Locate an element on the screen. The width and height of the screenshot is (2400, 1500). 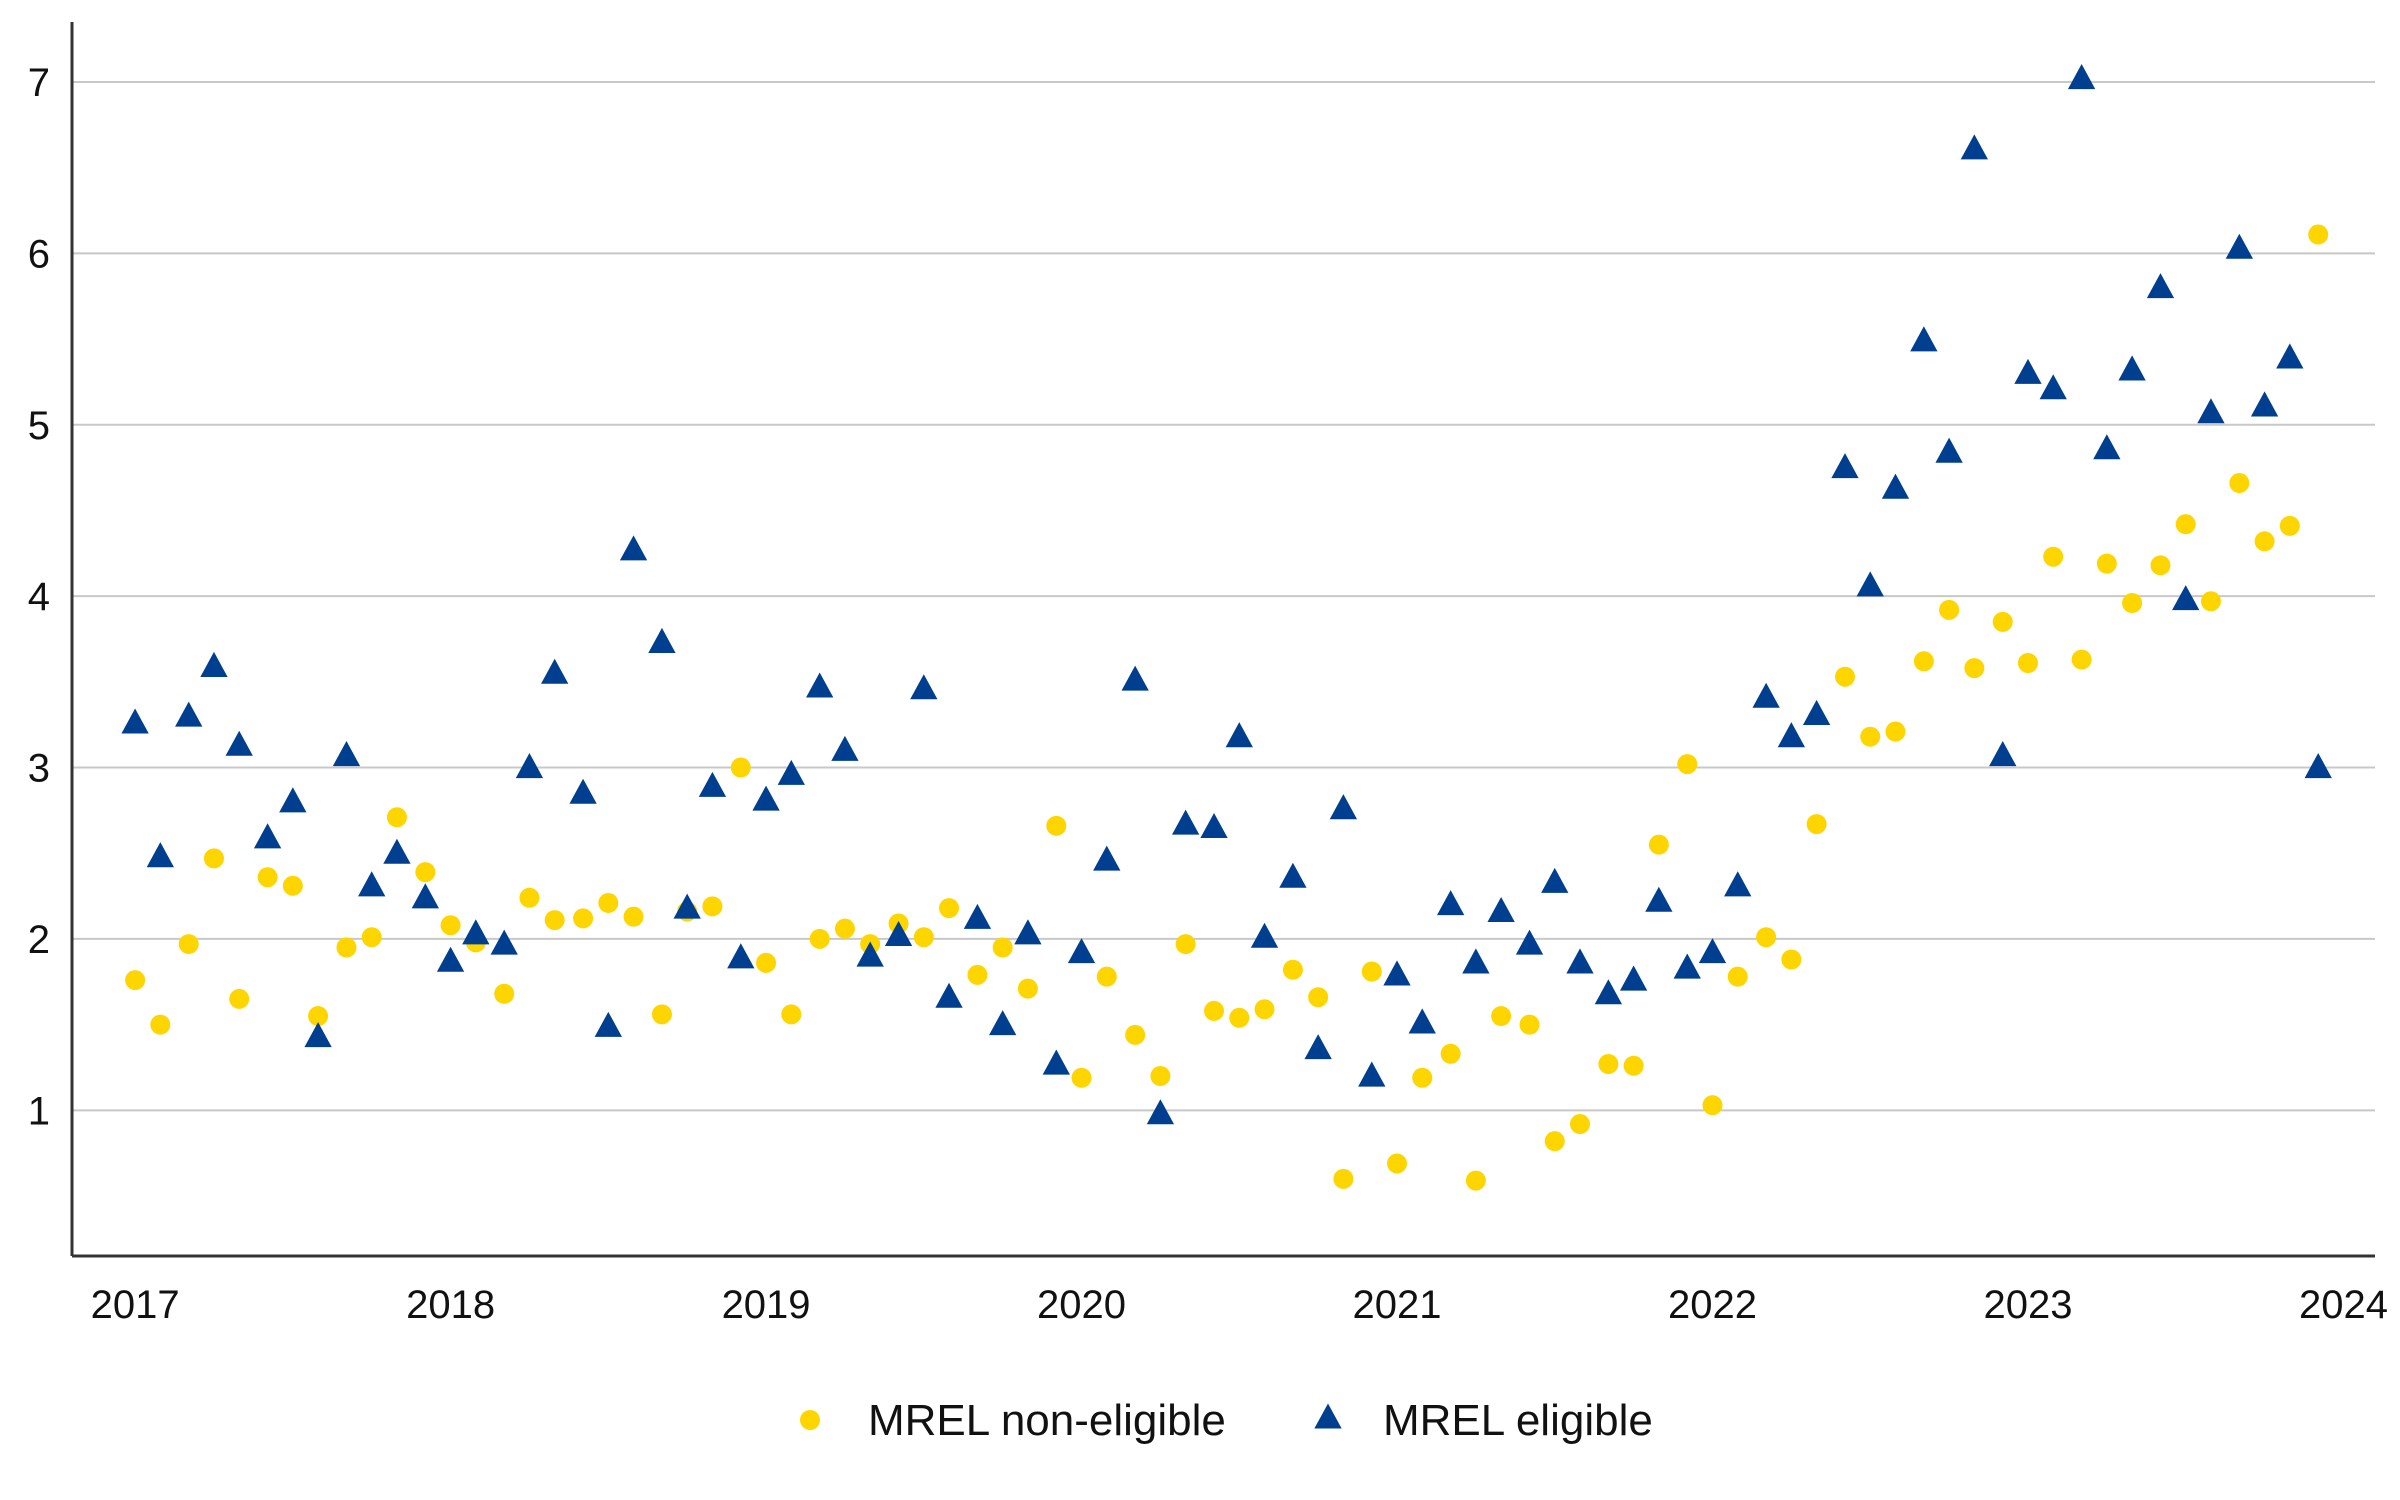
y-tick-label-6: 6 is located at coordinates (39, 254).